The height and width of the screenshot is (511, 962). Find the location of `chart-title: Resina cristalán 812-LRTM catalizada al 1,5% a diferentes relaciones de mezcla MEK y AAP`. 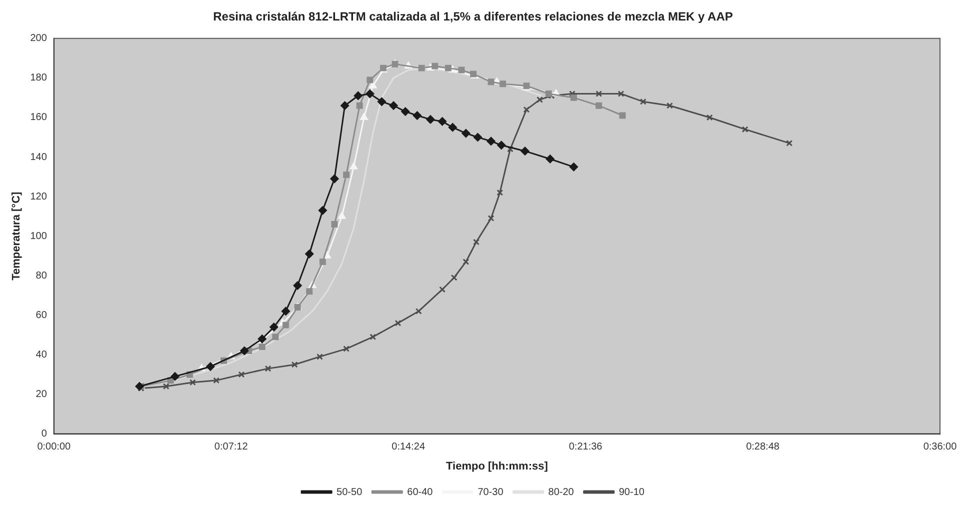

chart-title: Resina cristalán 812-LRTM catalizada al 1,5% a diferentes relaciones de mezcla MEK y AAP is located at coordinates (473, 17).